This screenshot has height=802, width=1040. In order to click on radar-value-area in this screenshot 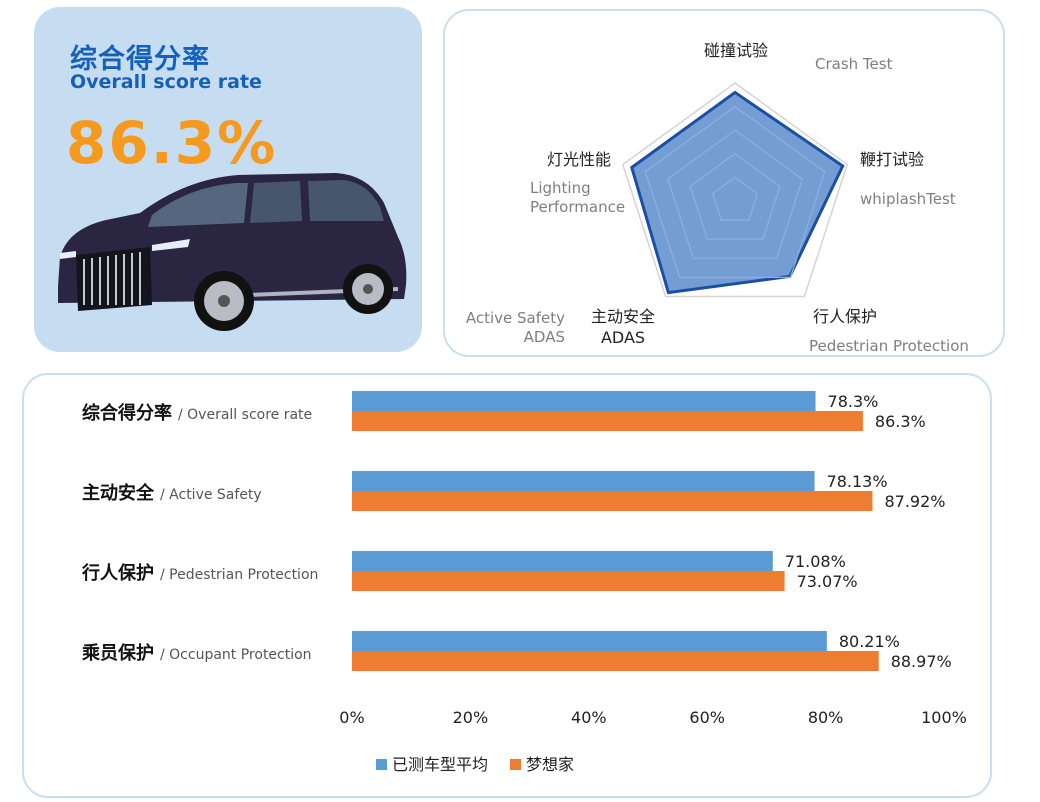, I will do `click(737, 192)`.